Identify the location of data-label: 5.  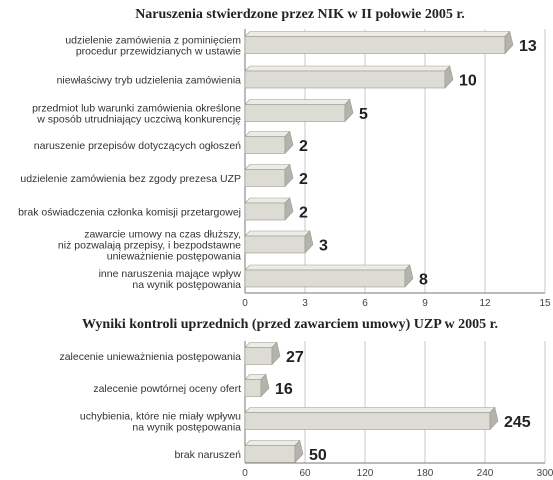
(363, 114).